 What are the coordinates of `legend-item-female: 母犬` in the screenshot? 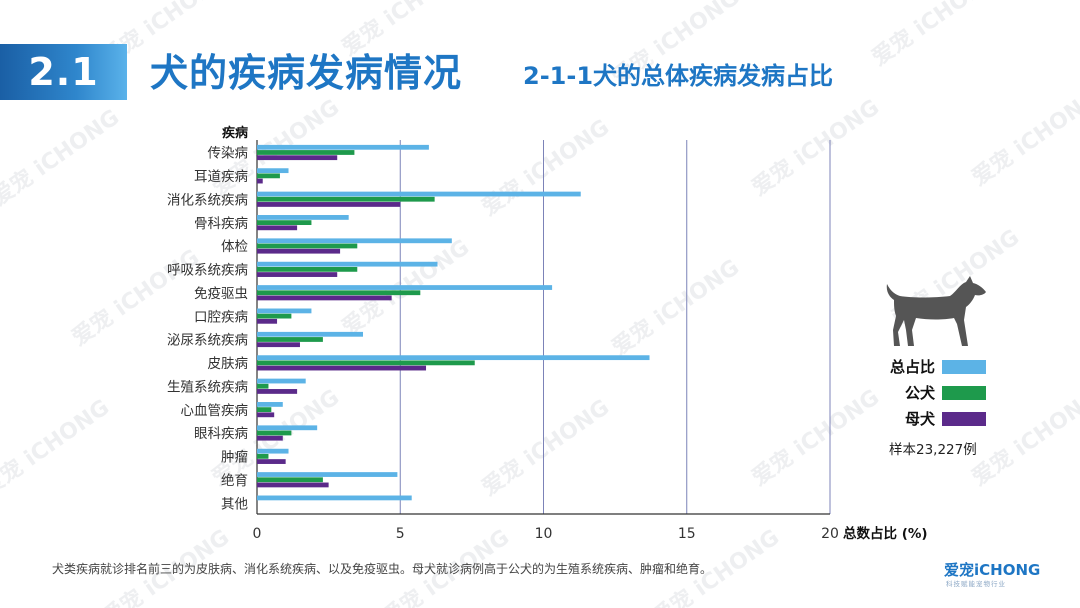 It's located at (925, 420).